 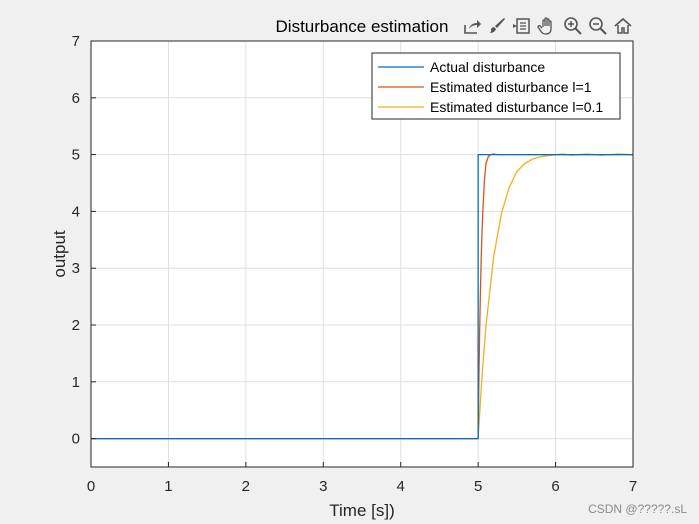 I want to click on y-tick-label: 0, so click(x=76, y=439).